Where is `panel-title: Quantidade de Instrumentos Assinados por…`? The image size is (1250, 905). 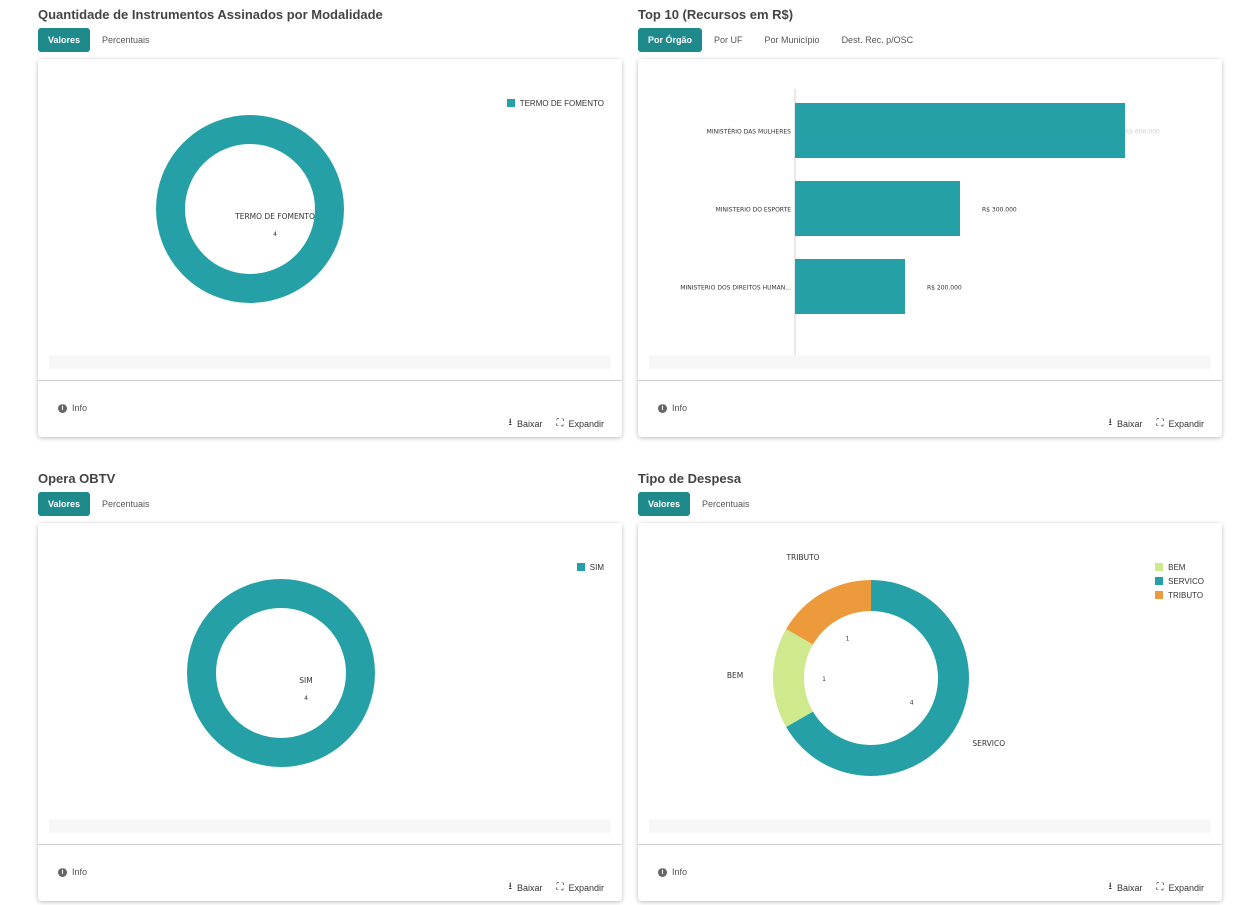 panel-title: Quantidade de Instrumentos Assinados por… is located at coordinates (210, 14).